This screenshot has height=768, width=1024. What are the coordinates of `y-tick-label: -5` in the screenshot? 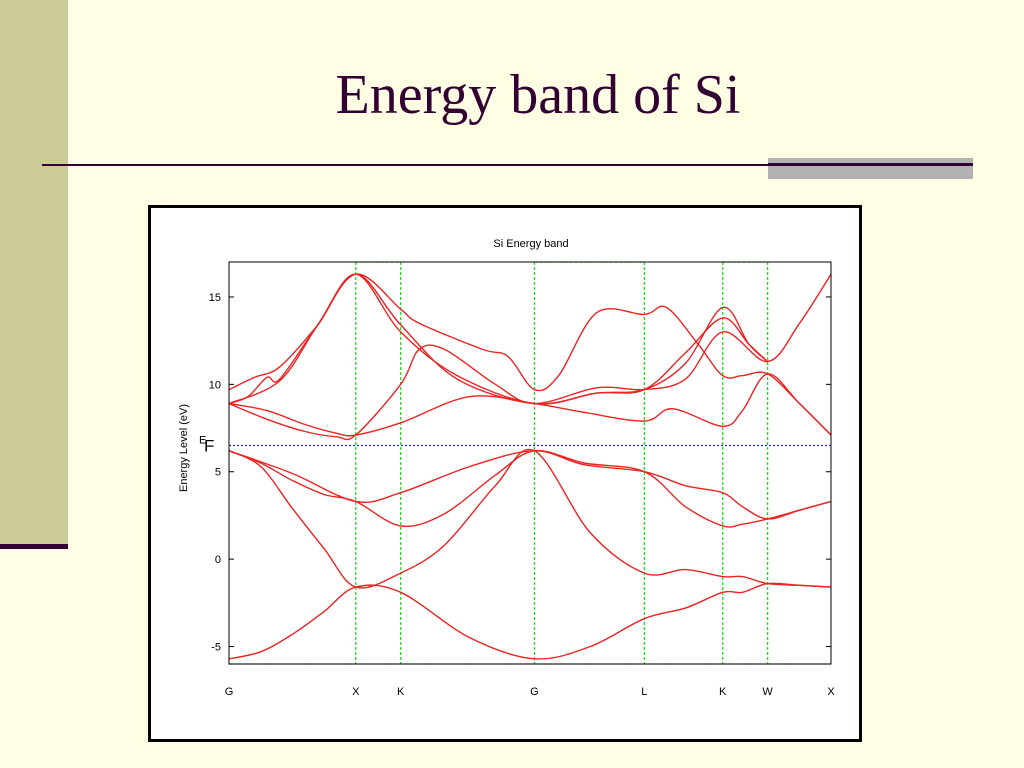 It's located at (216, 648).